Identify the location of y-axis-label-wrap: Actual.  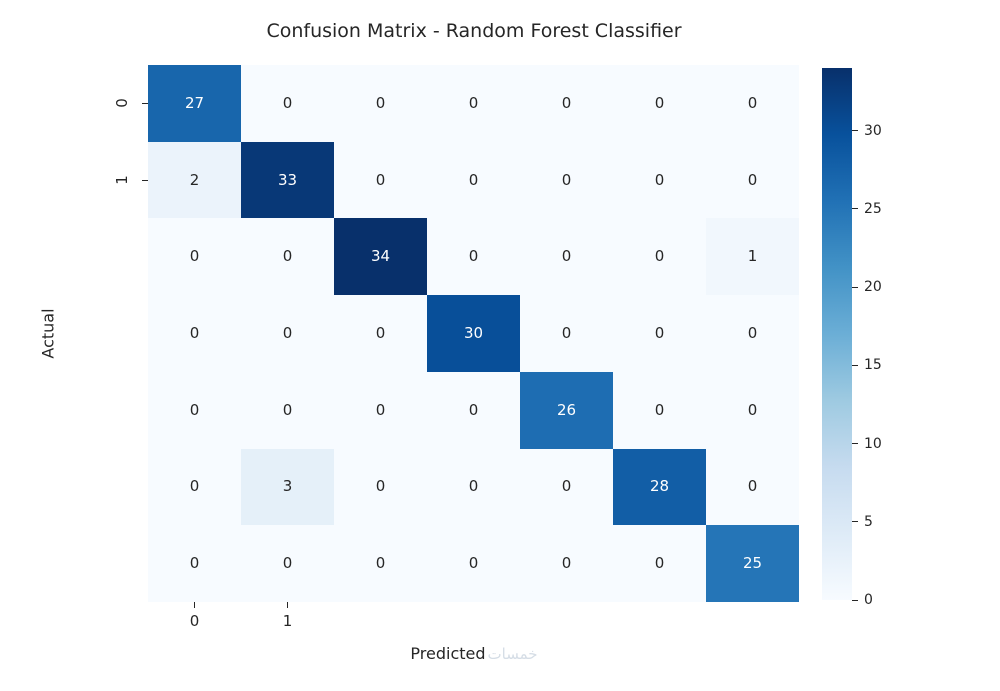
(48, 333).